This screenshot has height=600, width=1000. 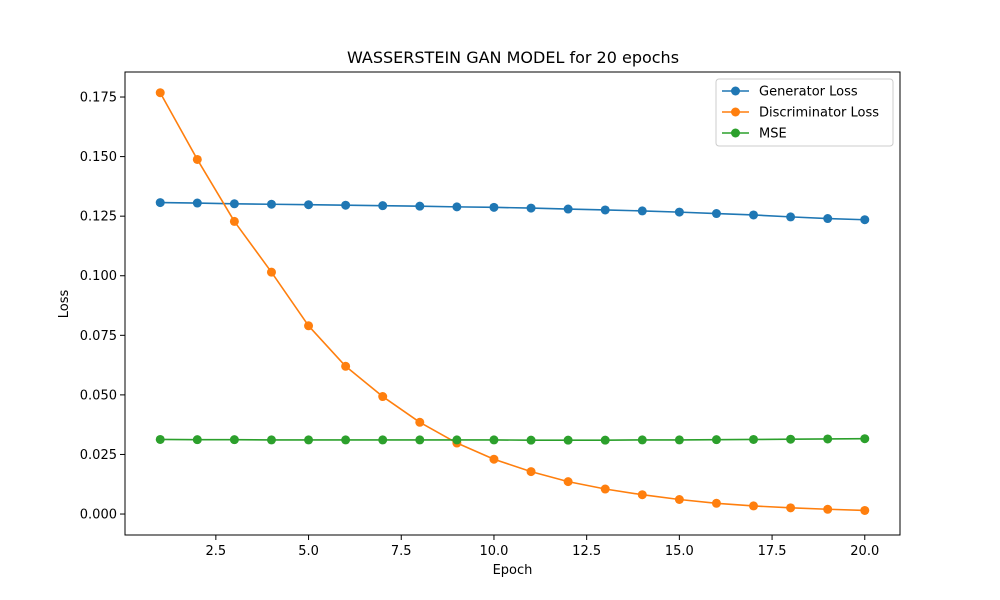 I want to click on chart-title: WASSERSTEIN GAN MODEL for 20 epochs, so click(x=513, y=57).